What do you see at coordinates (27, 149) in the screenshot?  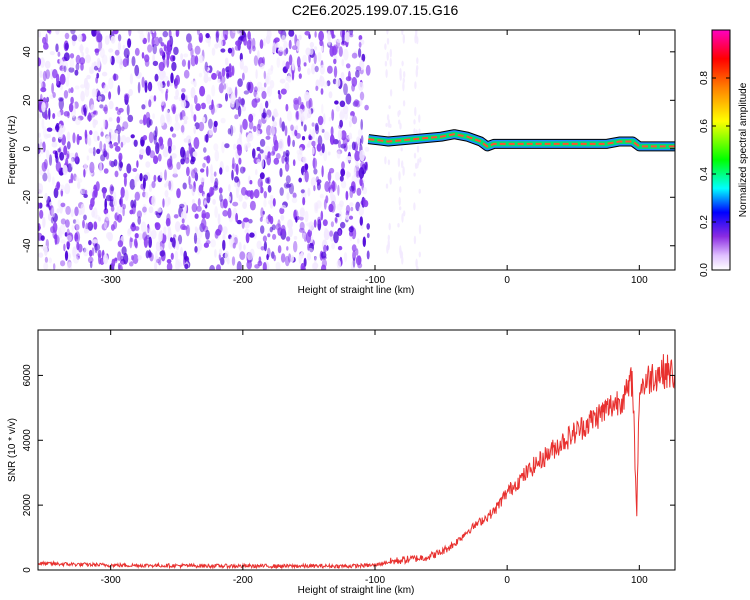 I see `y-tick-label: 0` at bounding box center [27, 149].